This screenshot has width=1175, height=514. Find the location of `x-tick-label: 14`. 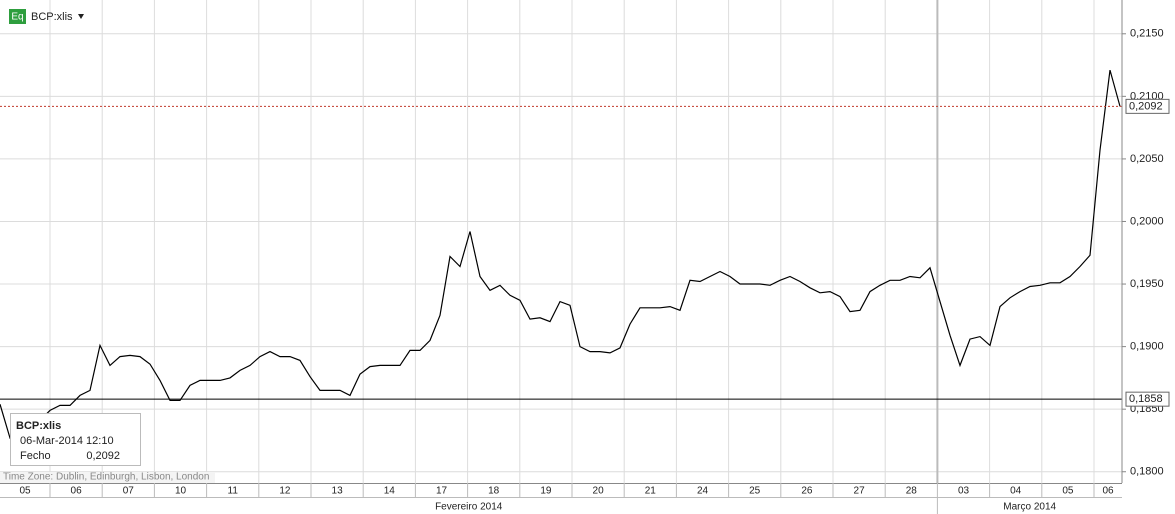

x-tick-label: 14 is located at coordinates (390, 491).